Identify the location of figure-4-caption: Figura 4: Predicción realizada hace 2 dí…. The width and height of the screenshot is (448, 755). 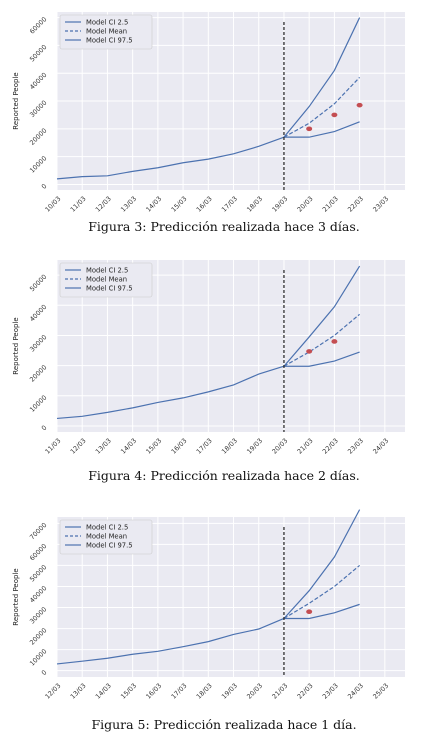
(224, 475).